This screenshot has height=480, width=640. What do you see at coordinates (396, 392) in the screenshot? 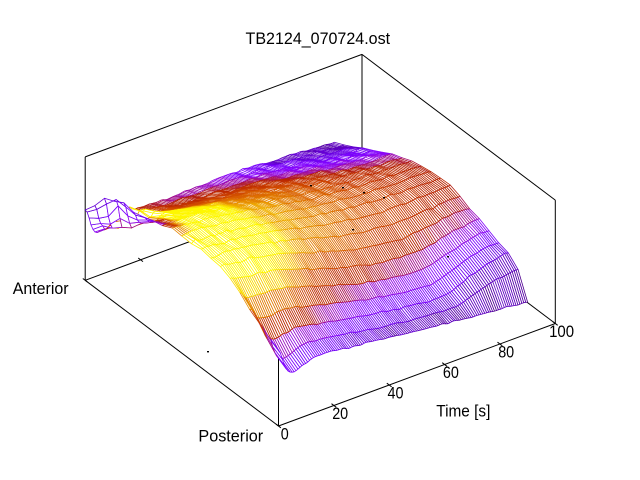
I see `svg-text: 40` at bounding box center [396, 392].